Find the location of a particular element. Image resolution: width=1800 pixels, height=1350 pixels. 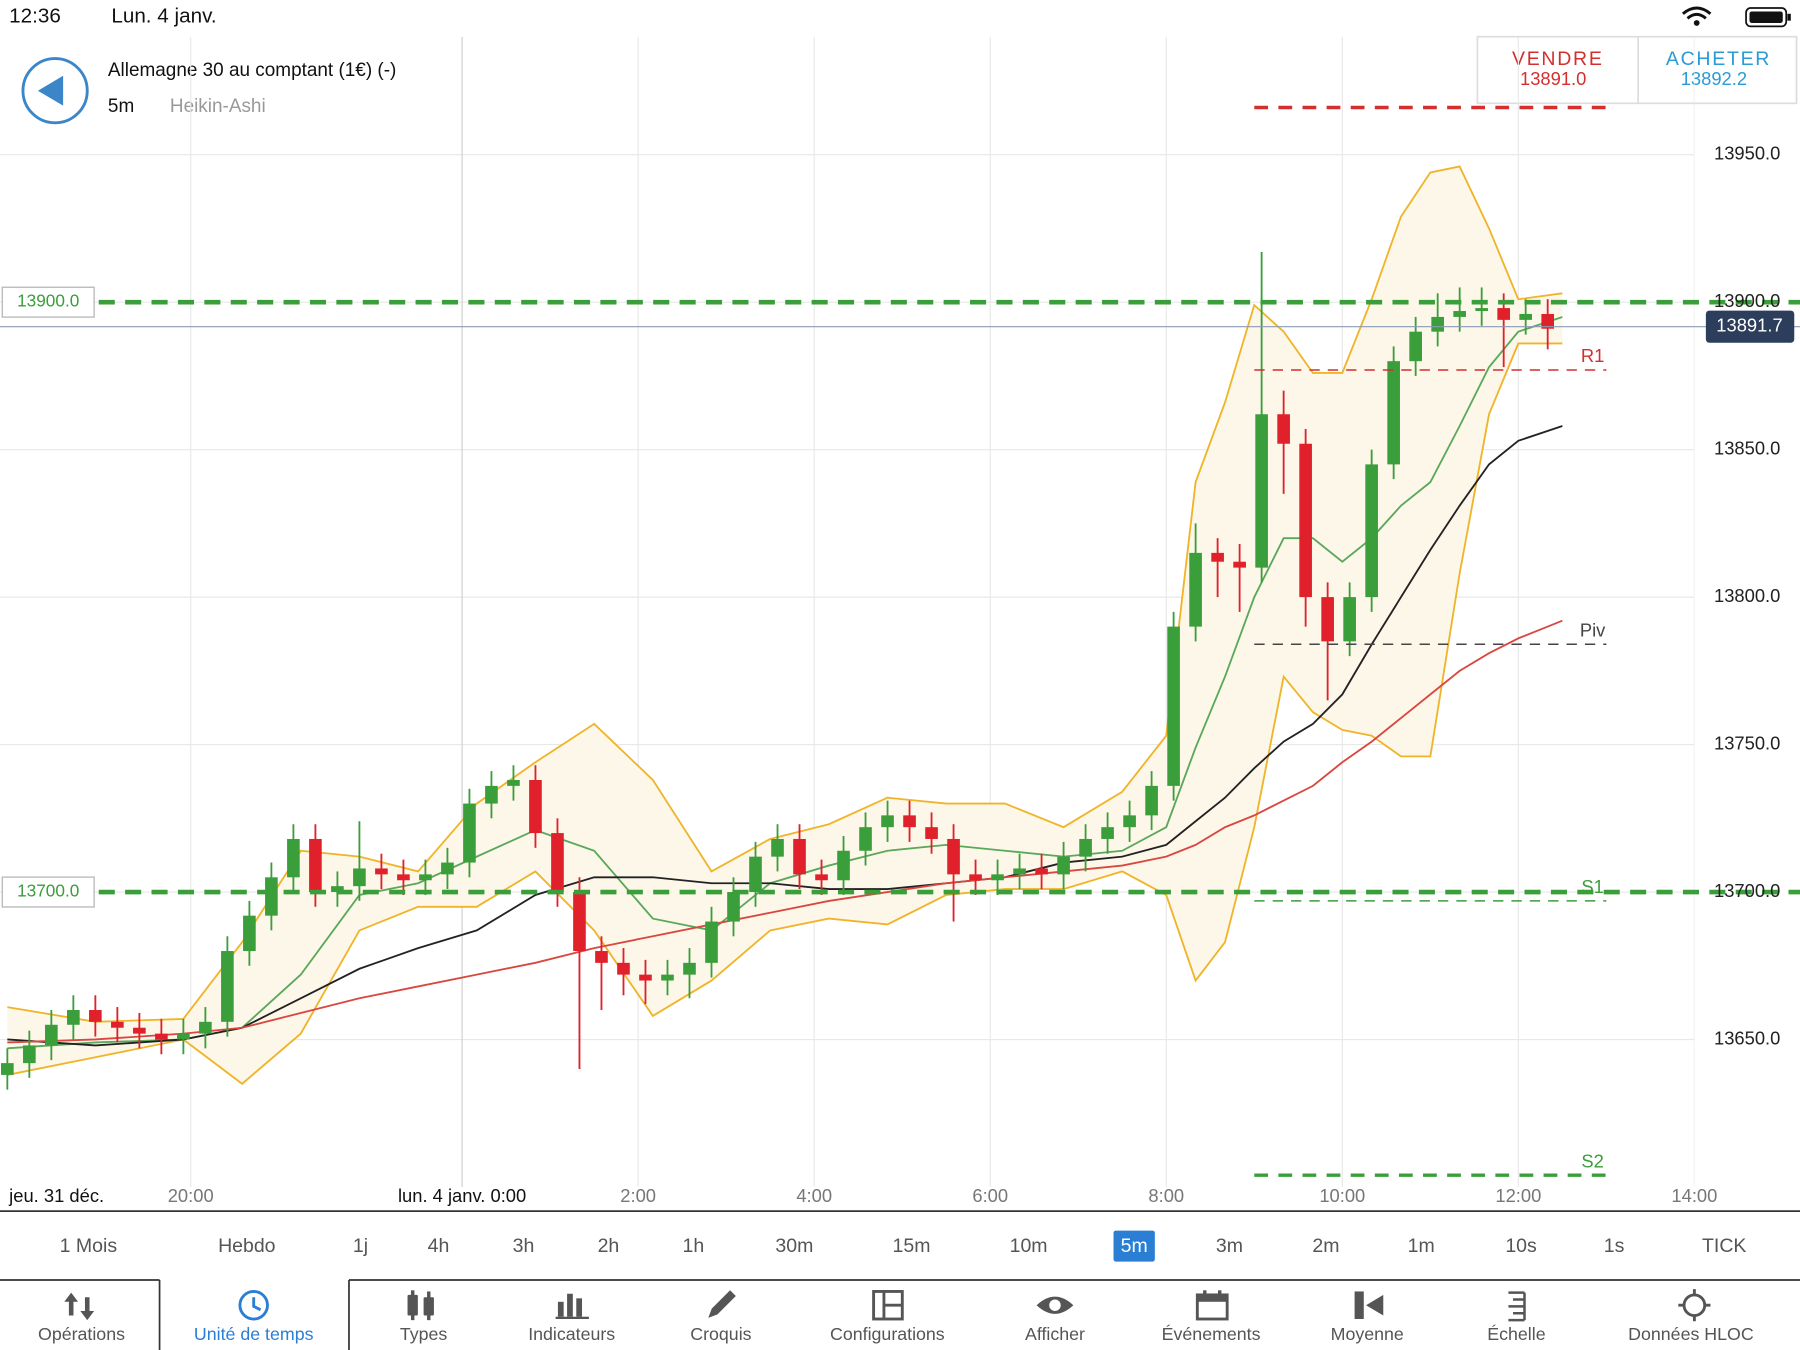

timeframe-button: 4h is located at coordinates (439, 1246).